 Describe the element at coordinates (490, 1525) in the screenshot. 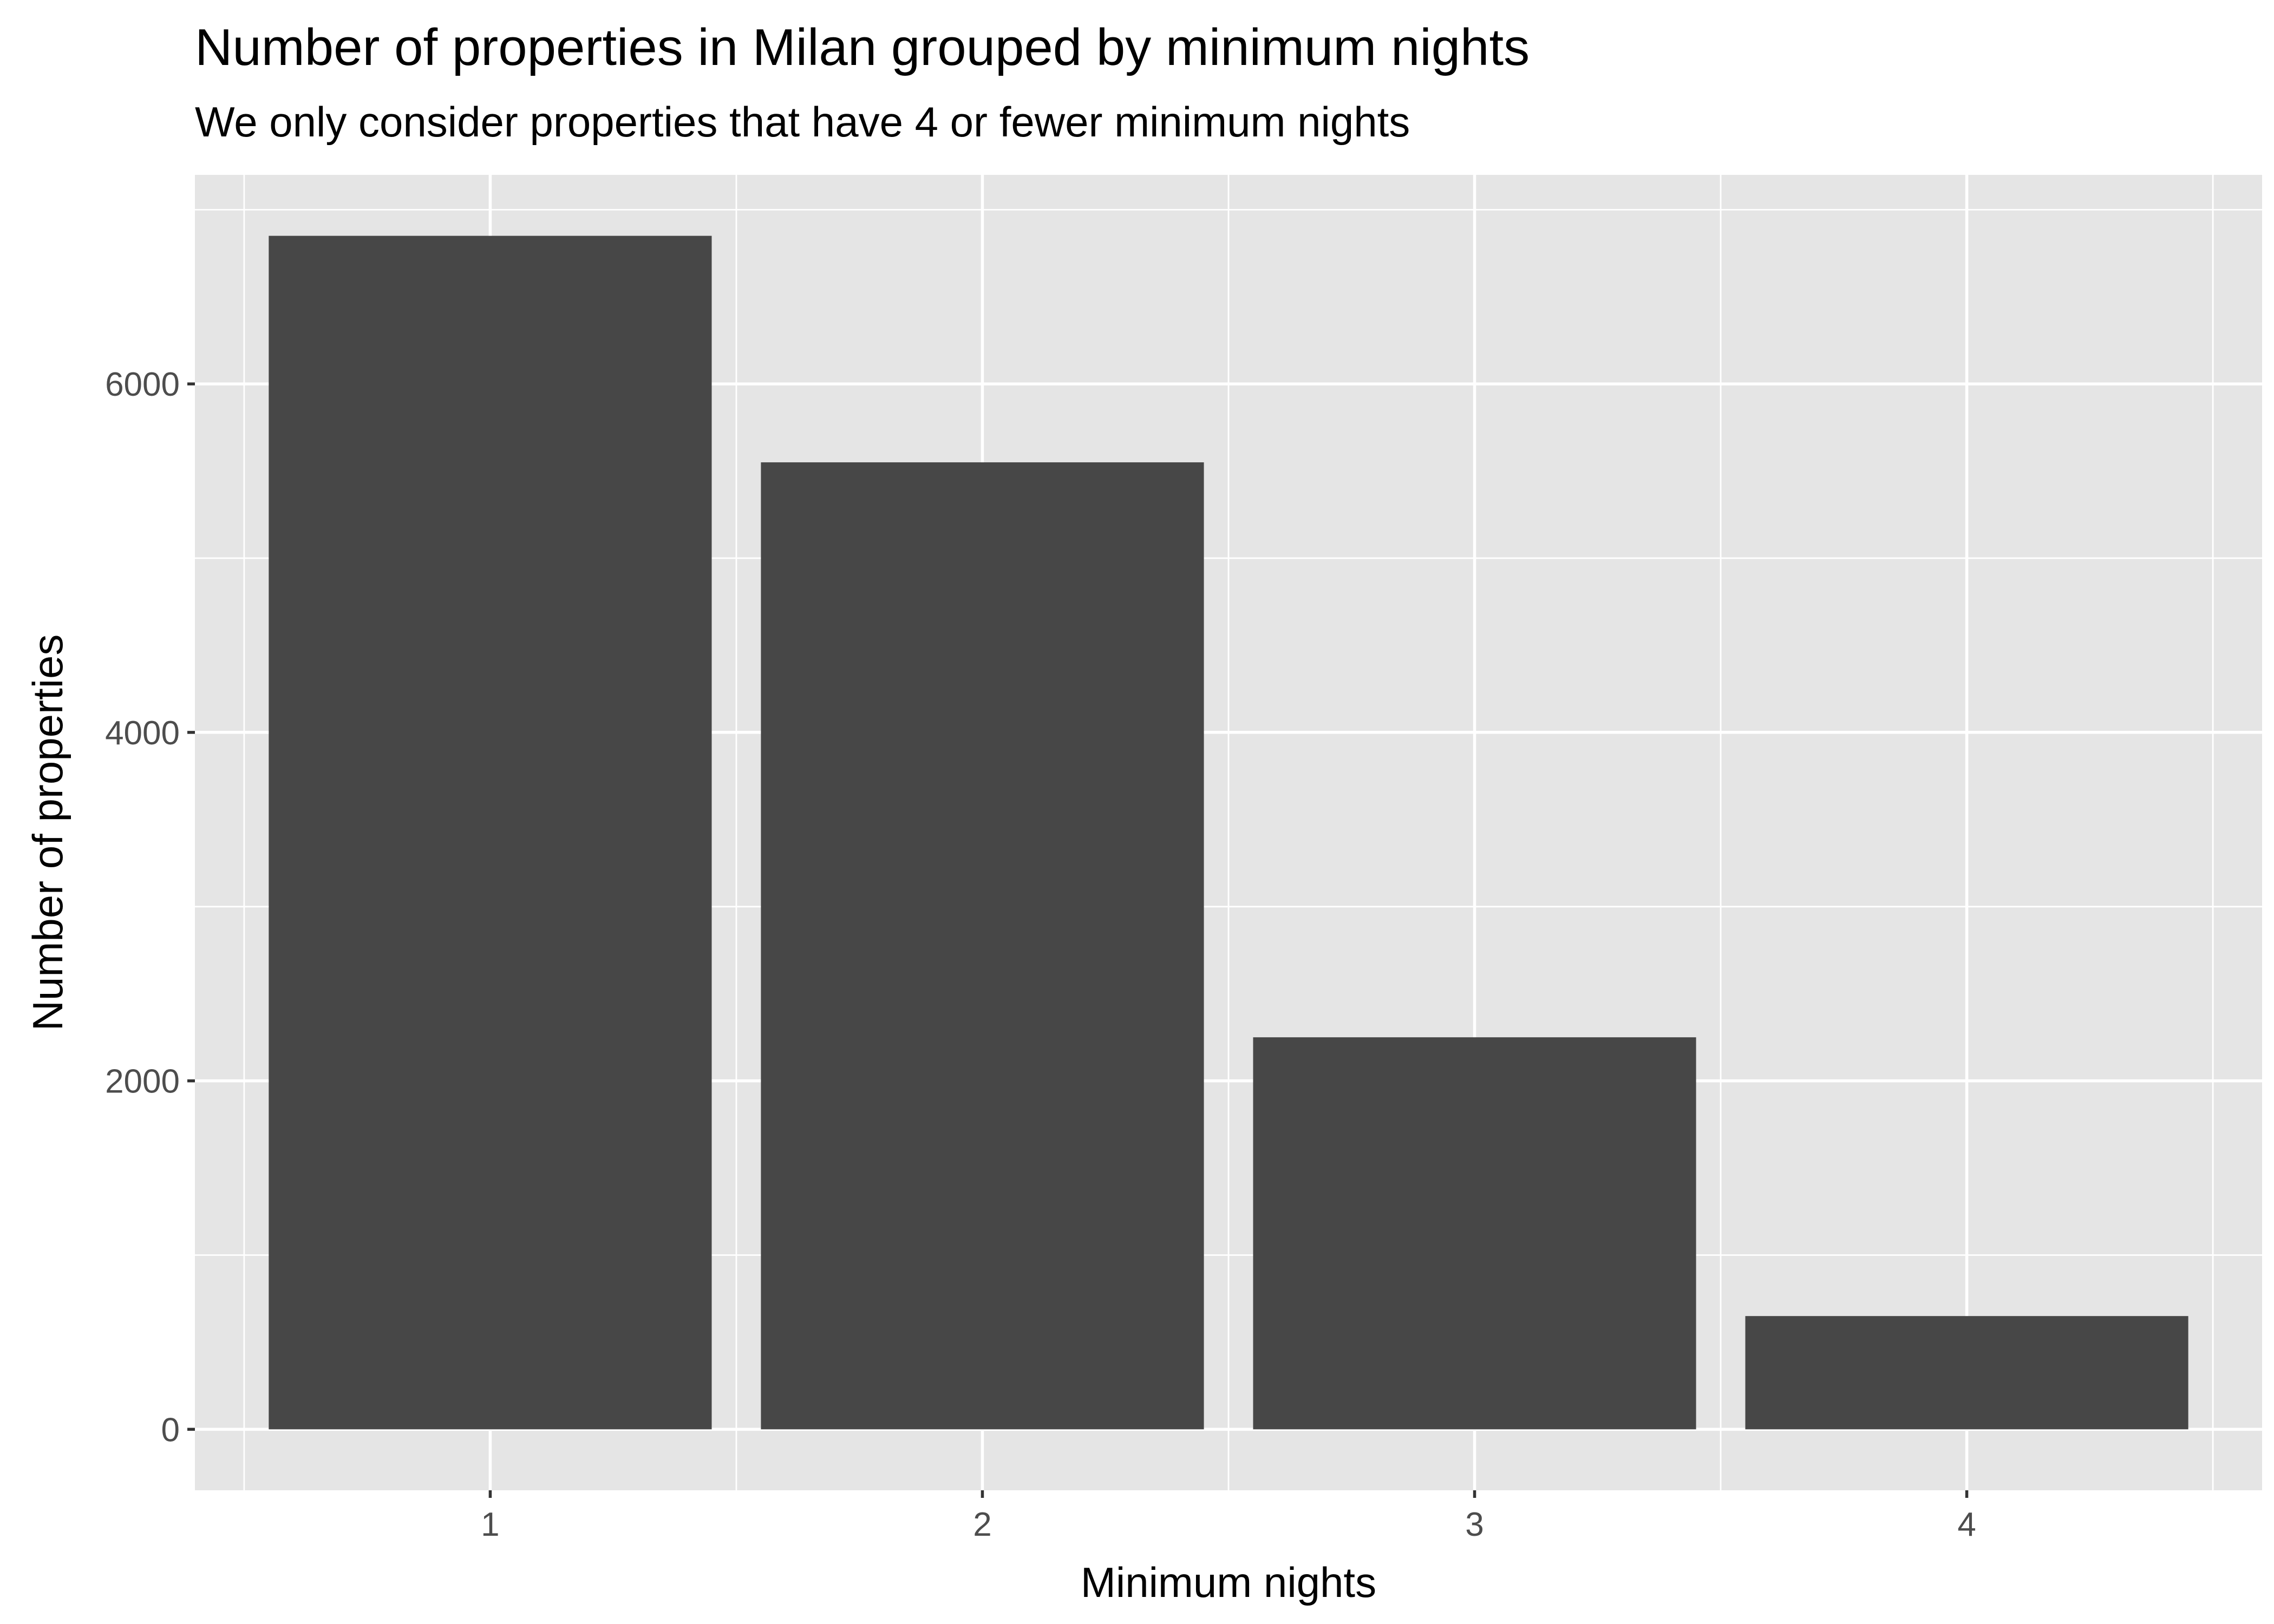

I see `x-tick-label: 1` at that location.